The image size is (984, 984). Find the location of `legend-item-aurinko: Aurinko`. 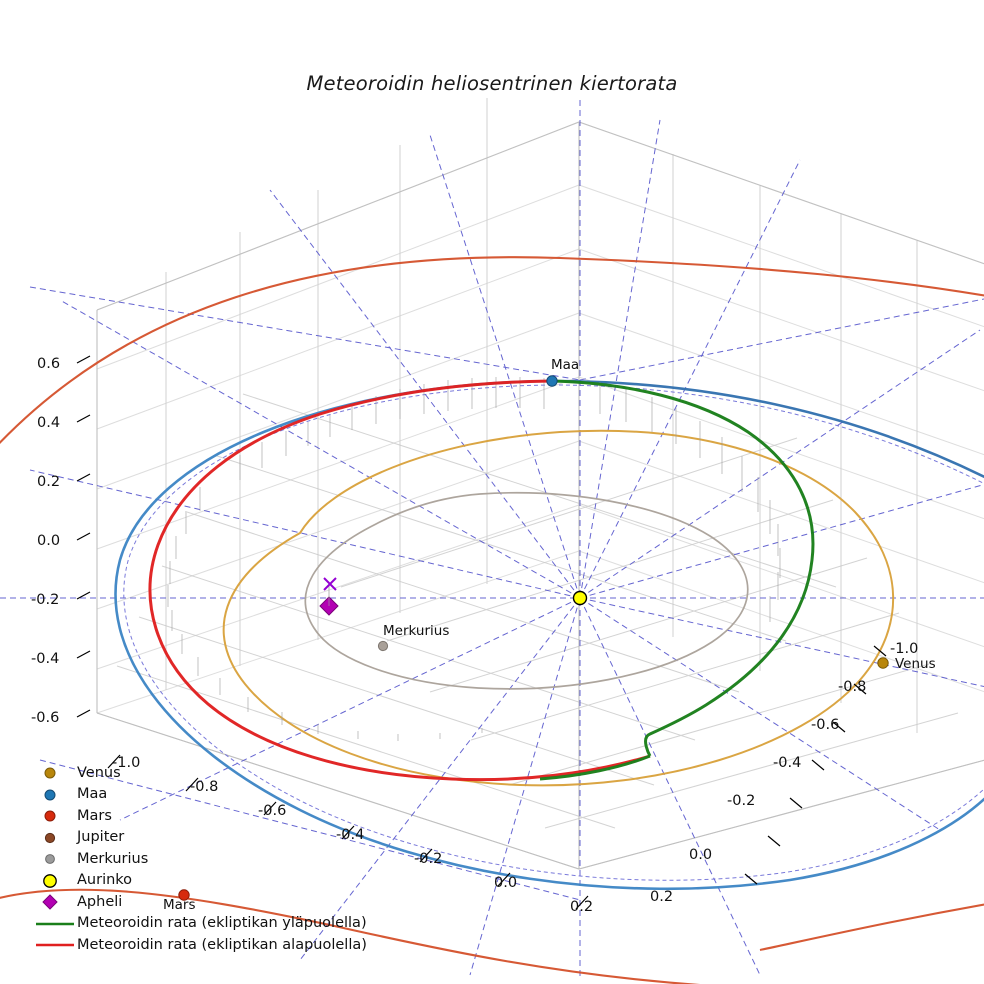

legend-item-aurinko: Aurinko is located at coordinates (188, 881).